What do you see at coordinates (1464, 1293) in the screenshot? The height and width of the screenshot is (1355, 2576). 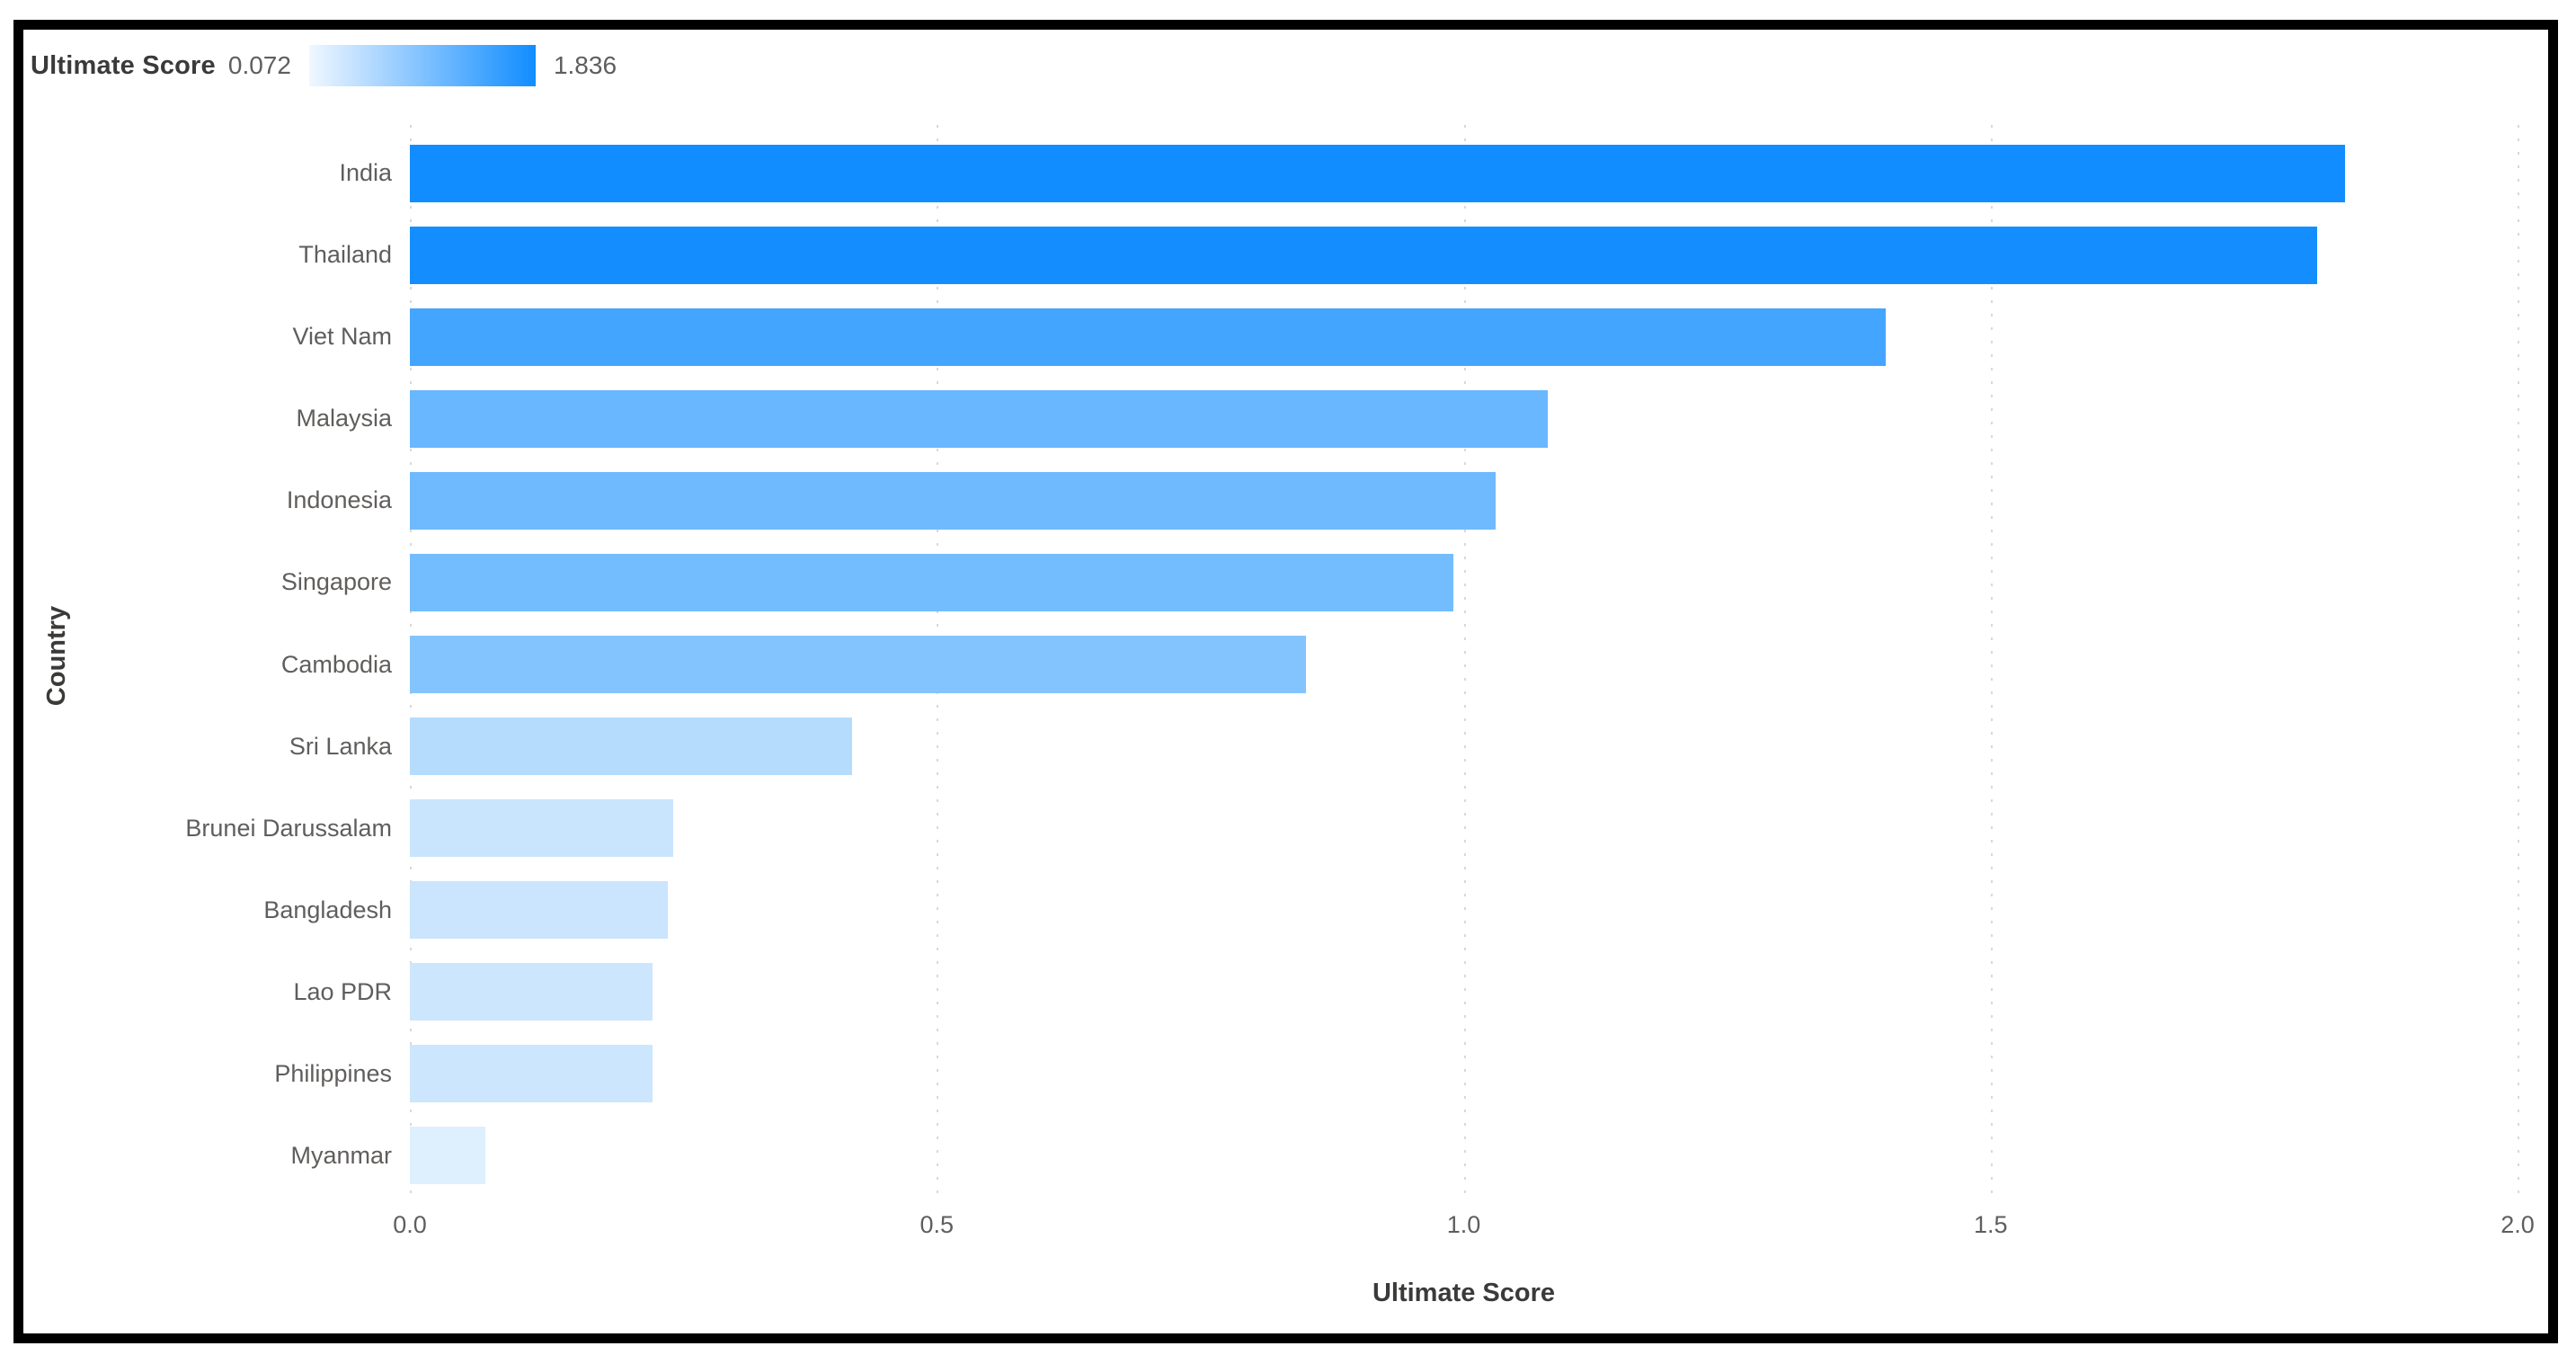 I see `x-axis-title: Ultimate Score` at bounding box center [1464, 1293].